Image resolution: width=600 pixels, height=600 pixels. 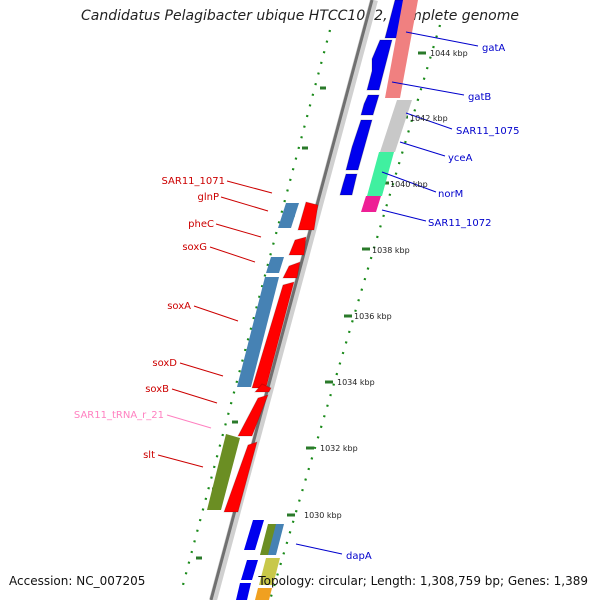 I want to click on bottom-genes, so click(x=260, y=560).